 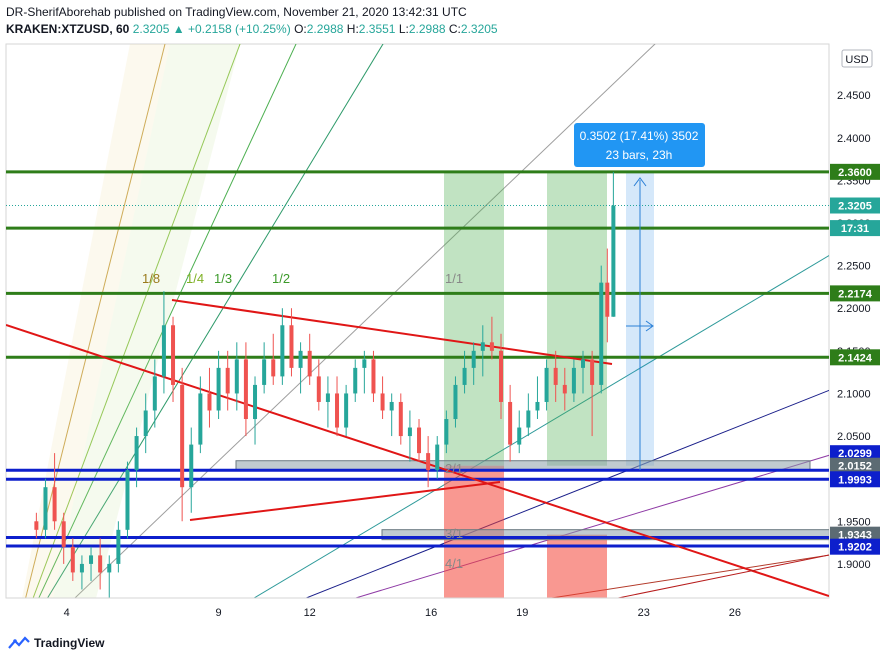 I want to click on high-value: 2.3551, so click(x=377, y=29).